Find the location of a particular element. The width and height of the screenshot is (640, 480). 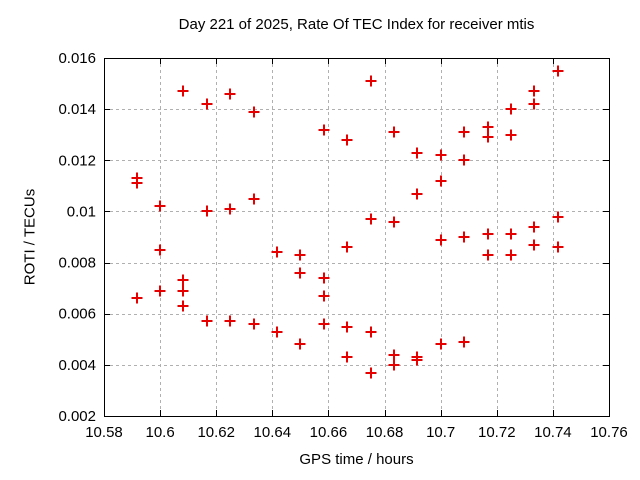

x-tick-label: 10.58 is located at coordinates (104, 432).